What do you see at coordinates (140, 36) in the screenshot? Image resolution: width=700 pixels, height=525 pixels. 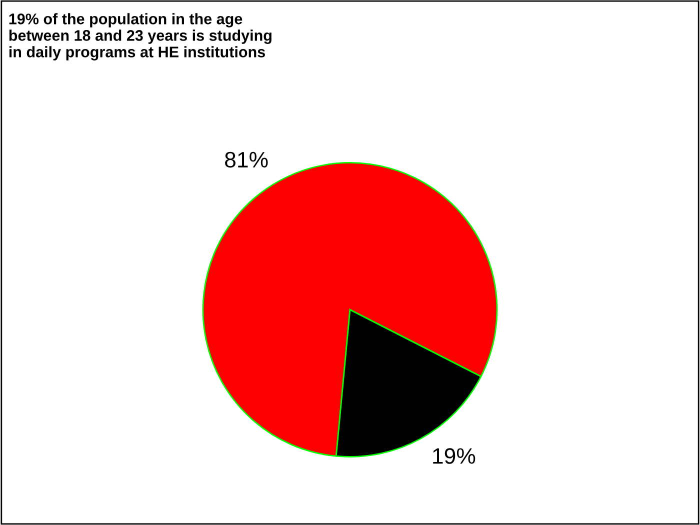 I see `chart-title: 19% of the population in the age between 18 and 23 years is studying in daily programs at HE institutions` at bounding box center [140, 36].